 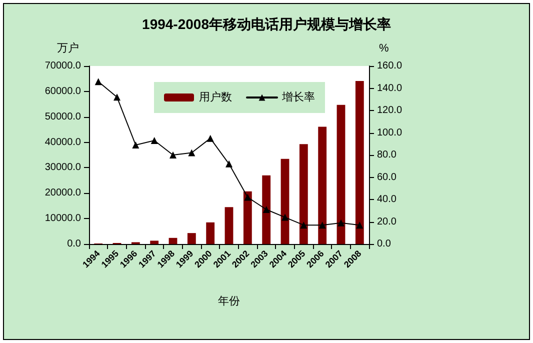 I want to click on y-tick-label: 10000.0, so click(x=63, y=218).